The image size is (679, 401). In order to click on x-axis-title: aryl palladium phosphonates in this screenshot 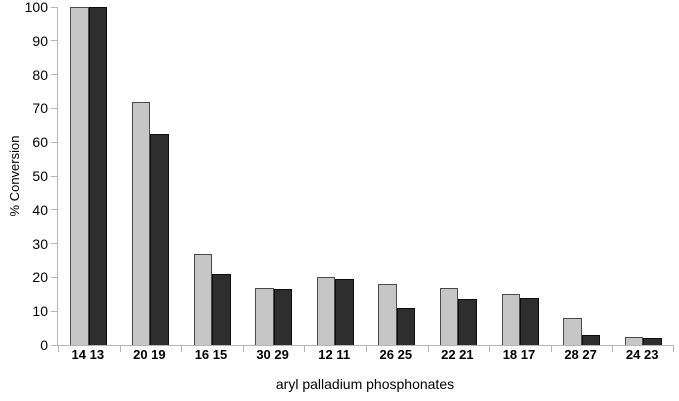, I will do `click(365, 384)`.